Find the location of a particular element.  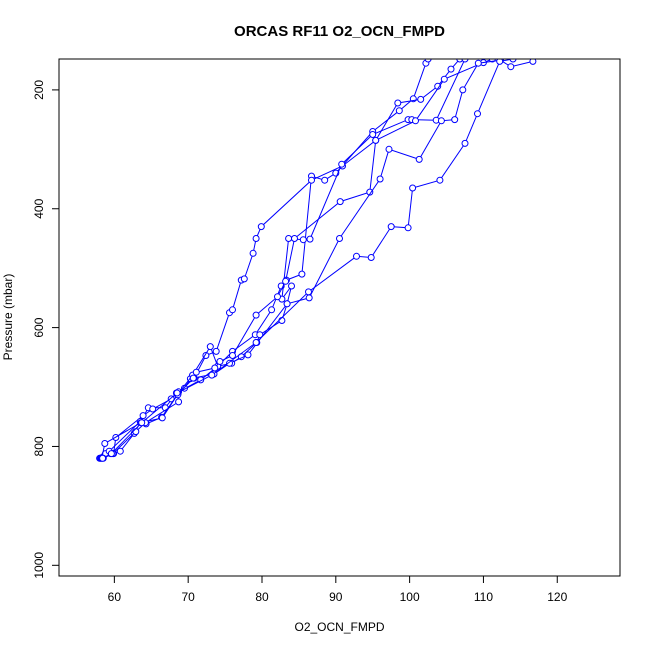

y-tick-label: 600 is located at coordinates (39, 327).